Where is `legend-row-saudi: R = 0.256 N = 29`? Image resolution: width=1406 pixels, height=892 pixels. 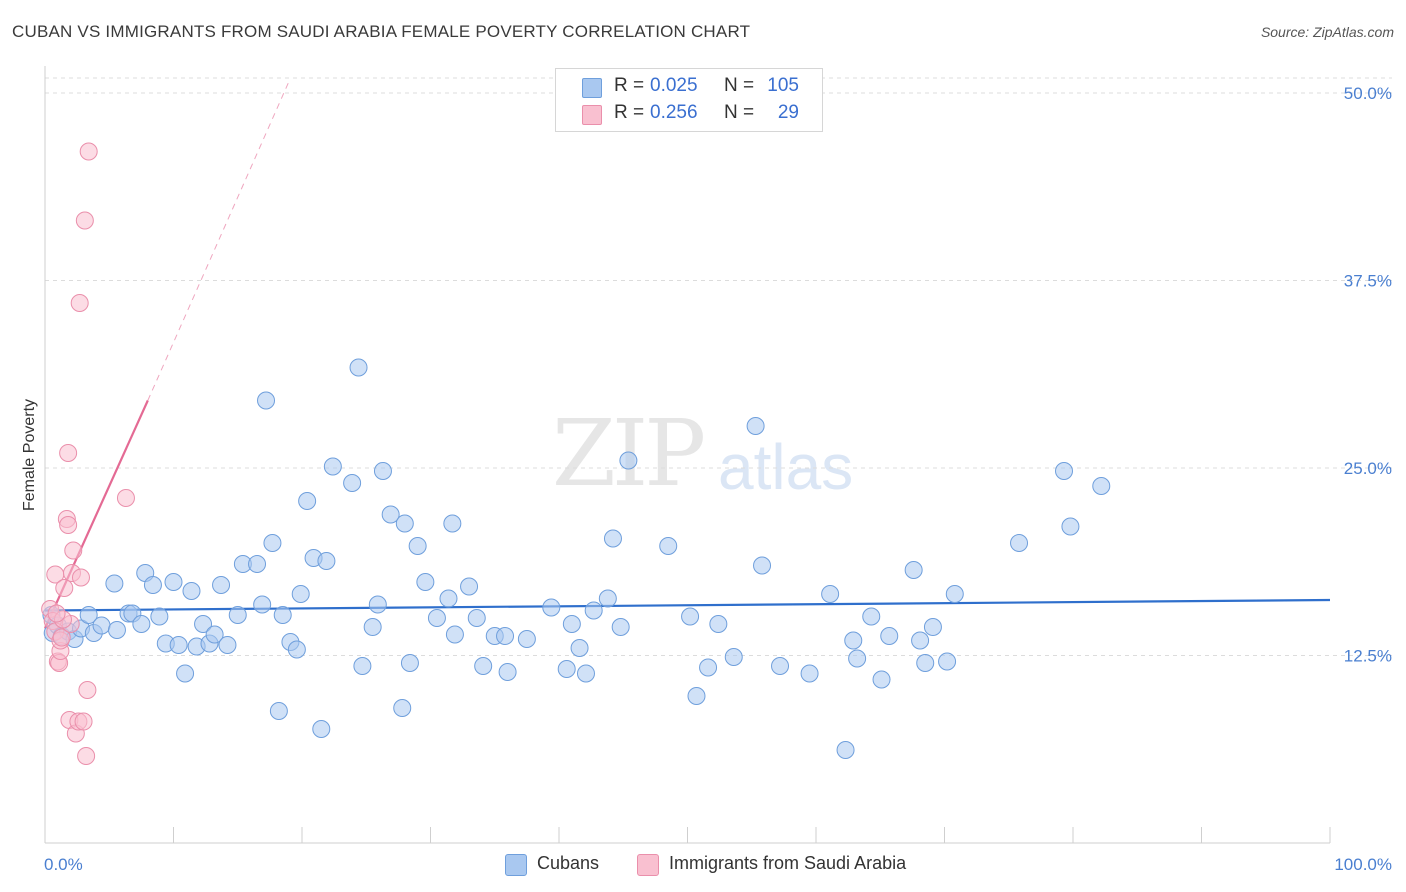
legend-row-saudi: R = 0.256 N = 29 is located at coordinates (689, 114).